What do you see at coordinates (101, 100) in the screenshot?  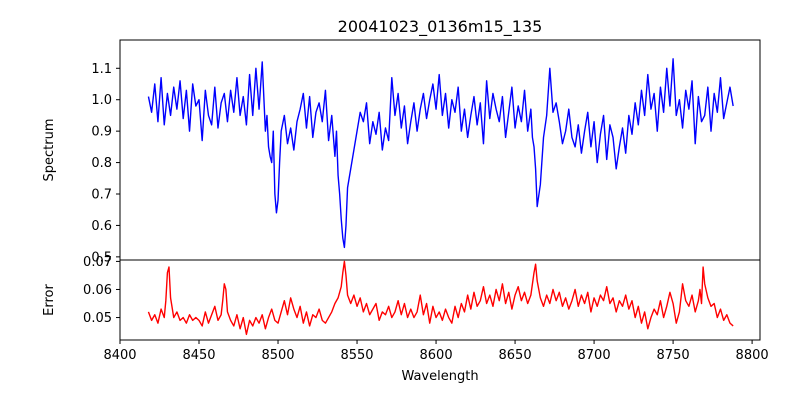 I see `spectrum-y-tick-label: 1.0` at bounding box center [101, 100].